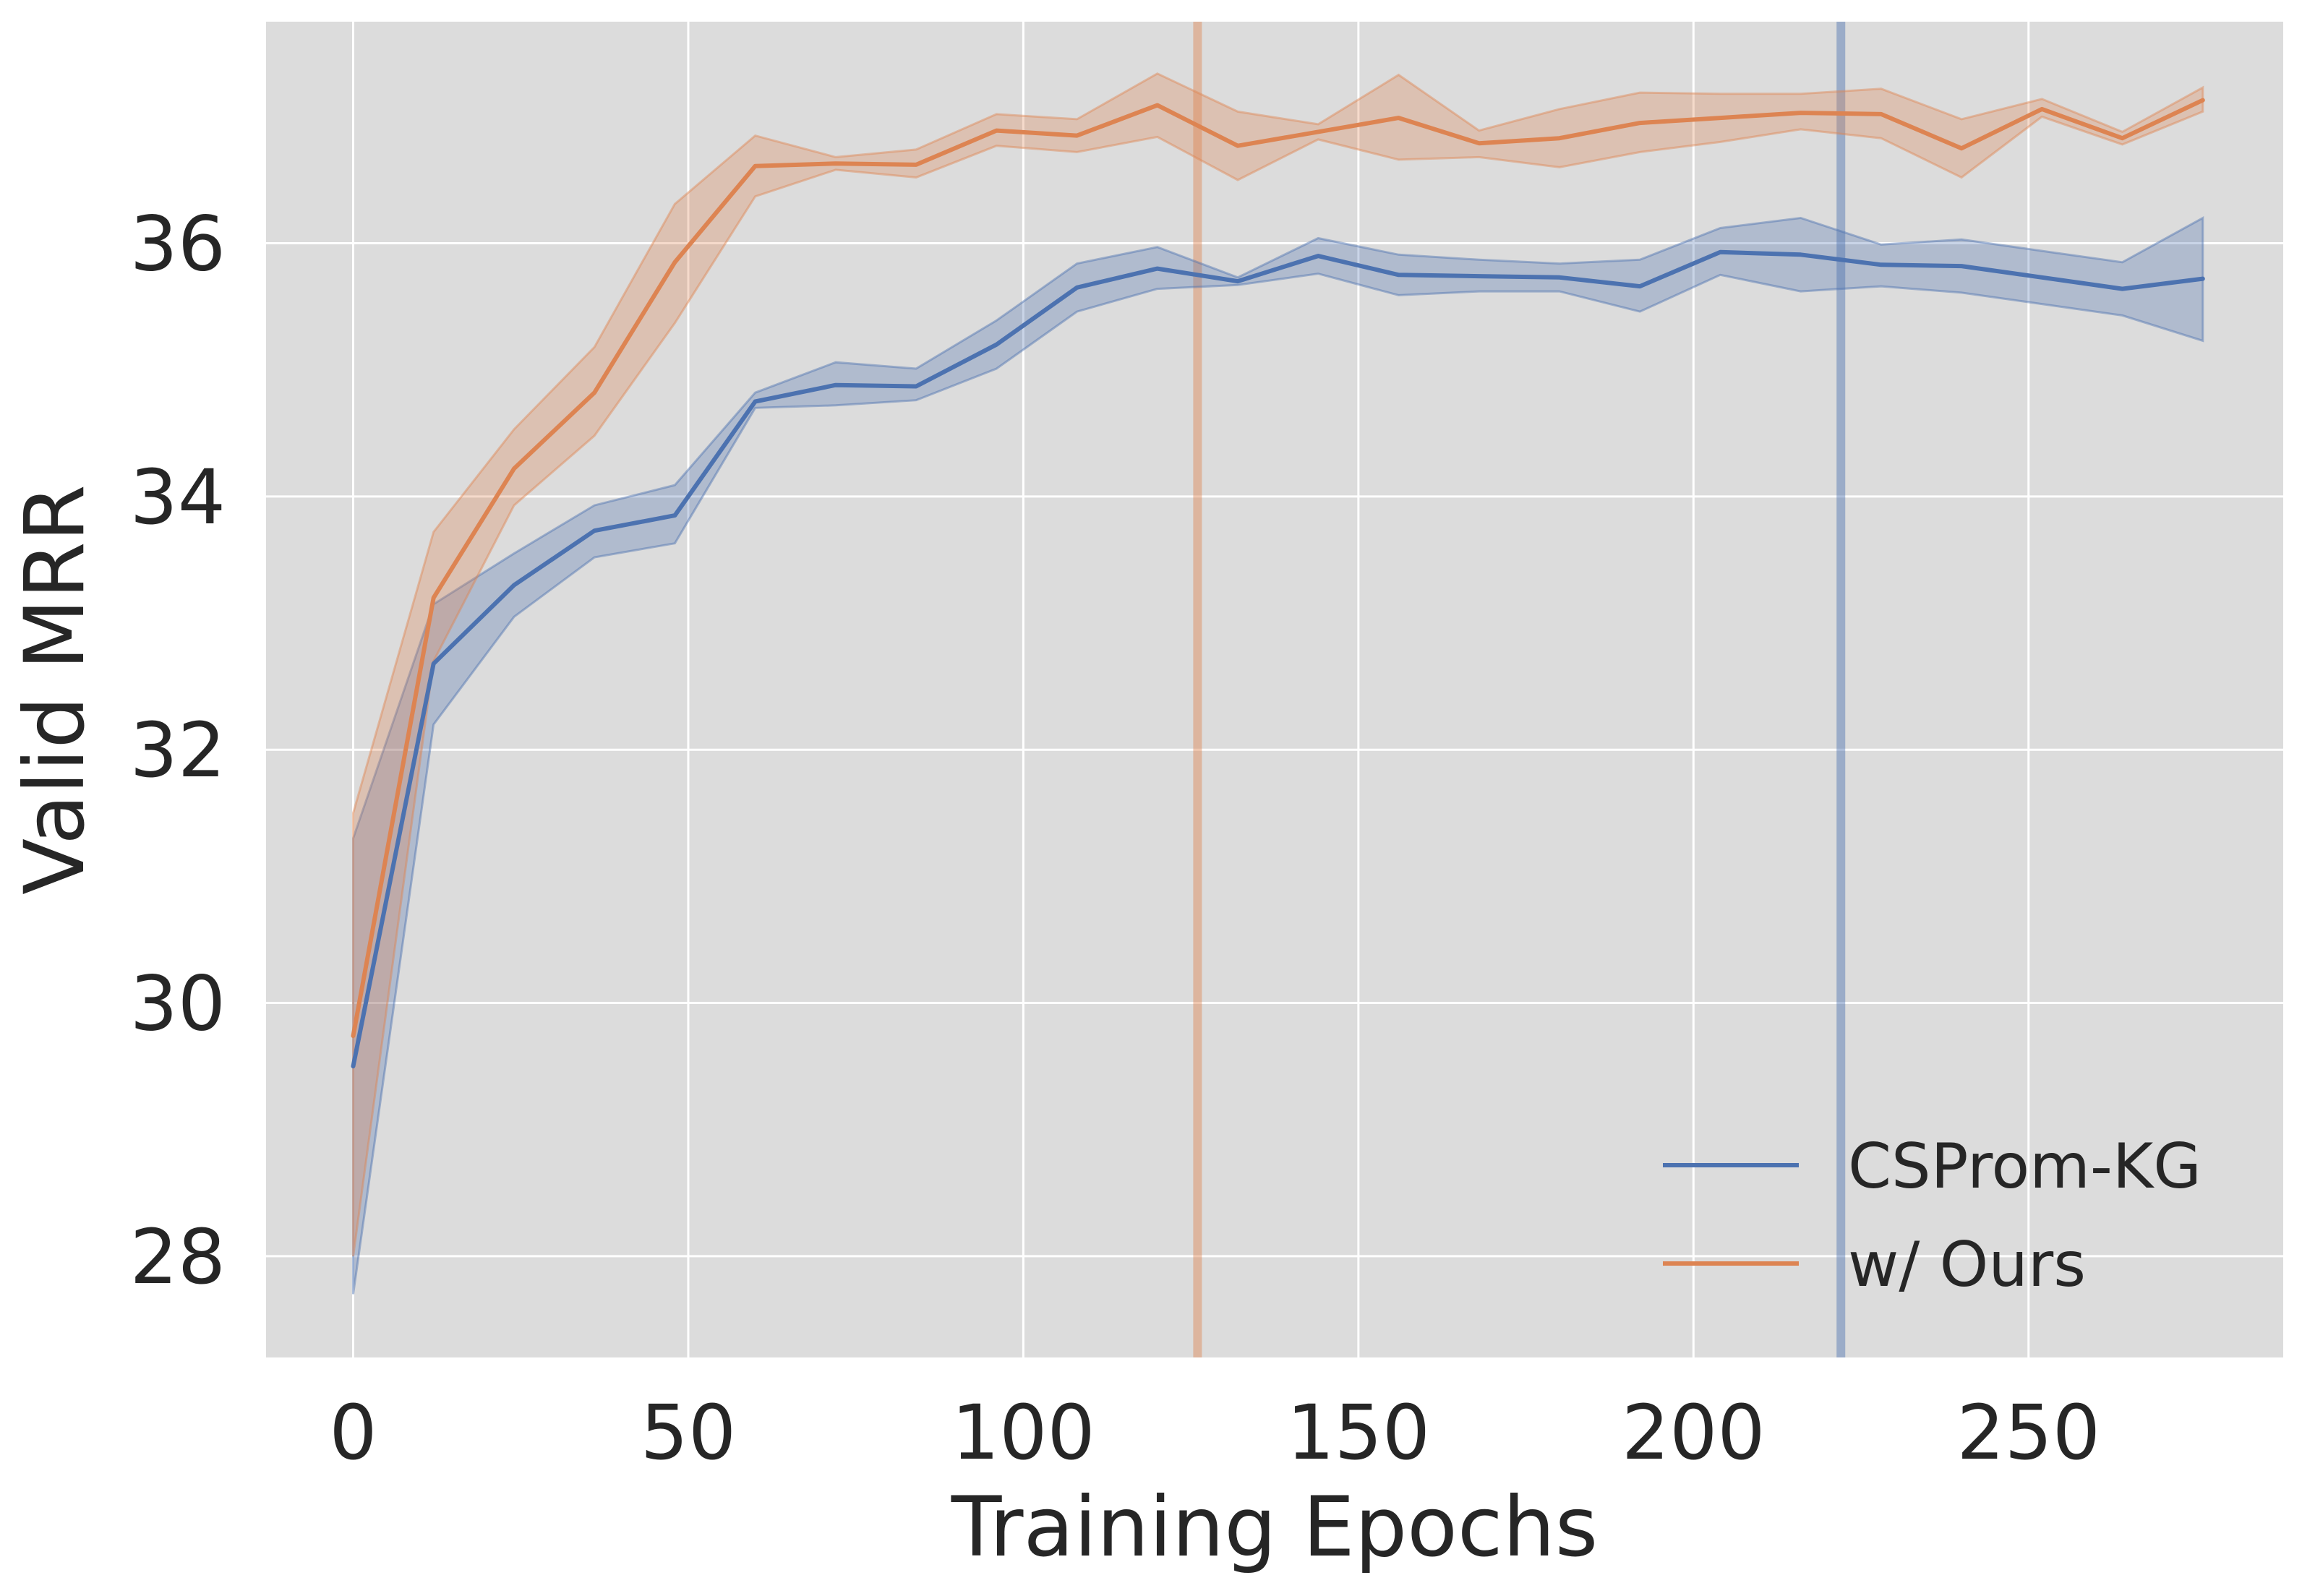 The width and height of the screenshot is (2302, 1596). Describe the element at coordinates (178, 497) in the screenshot. I see `y-tick-label: 34` at that location.